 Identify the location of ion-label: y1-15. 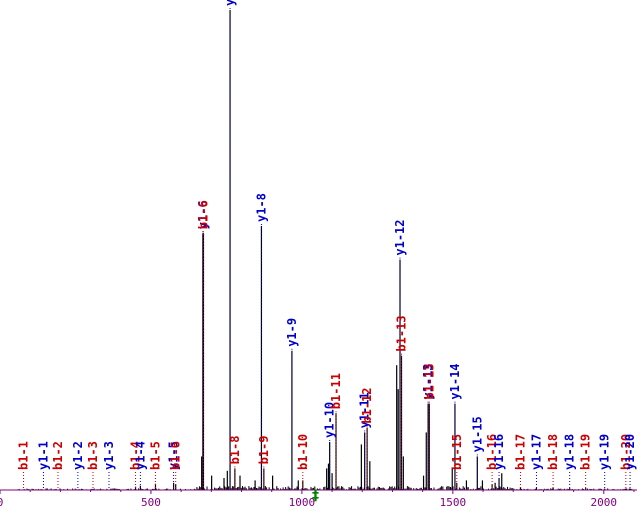
(477, 434).